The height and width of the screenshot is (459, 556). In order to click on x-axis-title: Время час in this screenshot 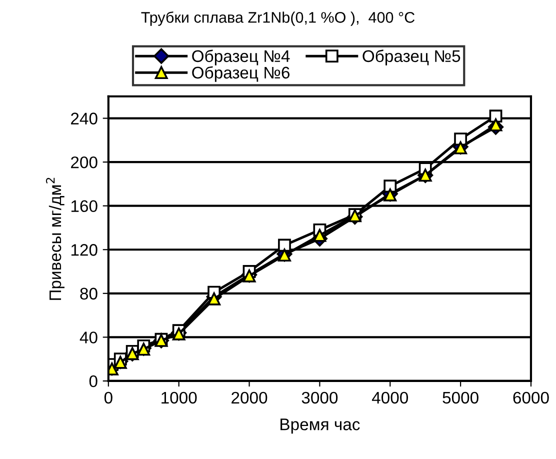, I will do `click(320, 426)`.